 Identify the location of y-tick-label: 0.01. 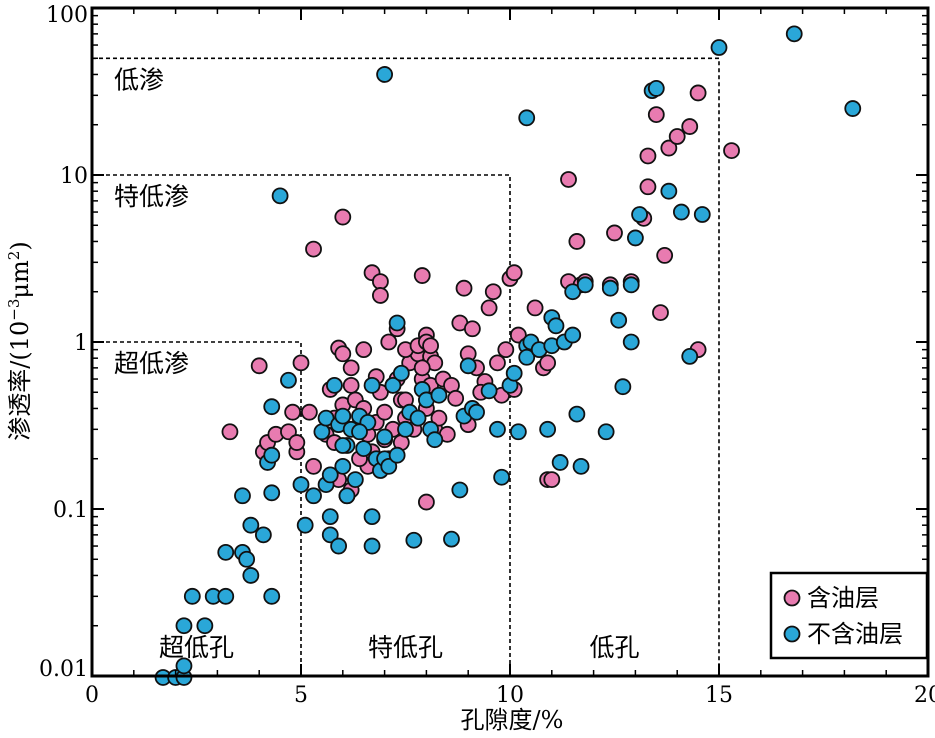
(63, 669).